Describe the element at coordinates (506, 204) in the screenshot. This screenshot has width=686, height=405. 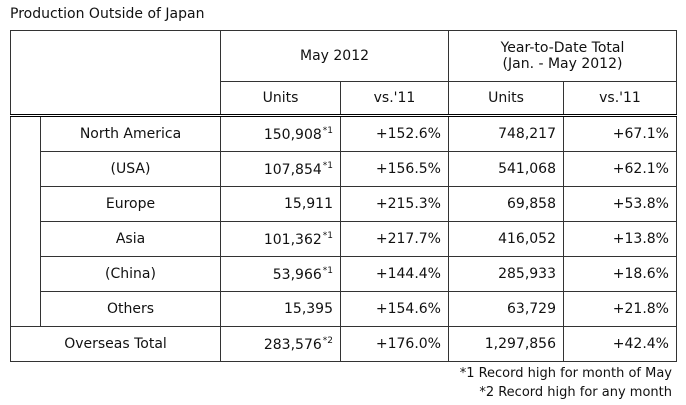
I see `ytd-units-cell: 69,858` at that location.